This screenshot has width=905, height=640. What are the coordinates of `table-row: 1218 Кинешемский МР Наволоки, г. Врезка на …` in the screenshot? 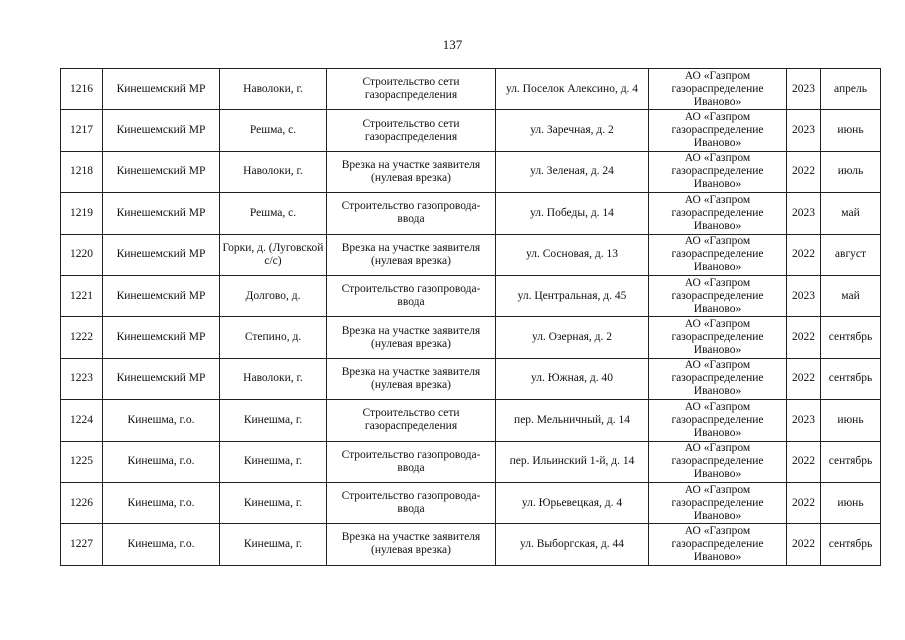 It's located at (470, 172).